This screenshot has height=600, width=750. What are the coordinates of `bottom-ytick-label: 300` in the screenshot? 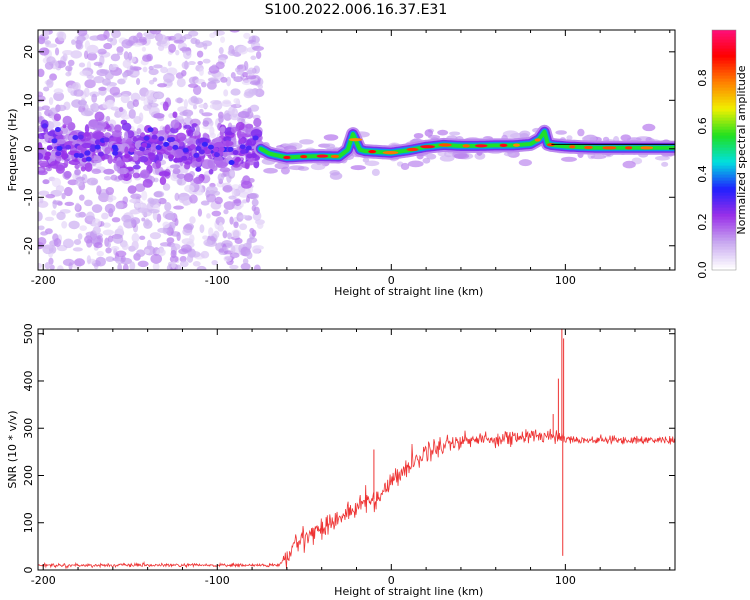 It's located at (28, 428).